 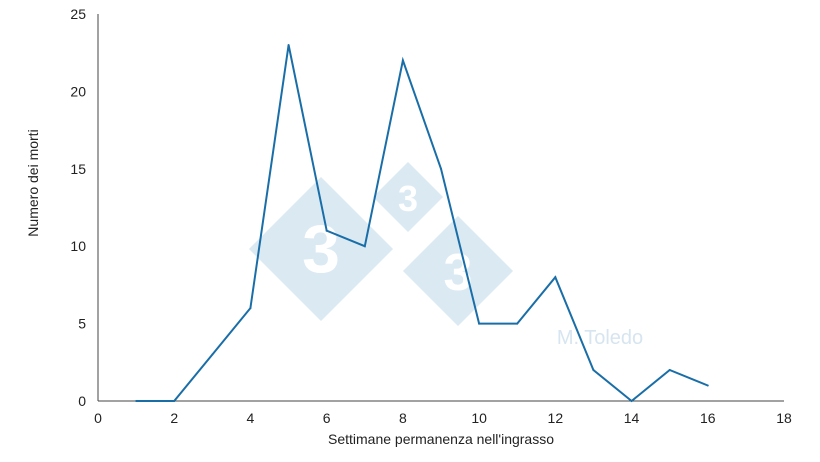 I want to click on y-tick-label: 25, so click(x=78, y=14).